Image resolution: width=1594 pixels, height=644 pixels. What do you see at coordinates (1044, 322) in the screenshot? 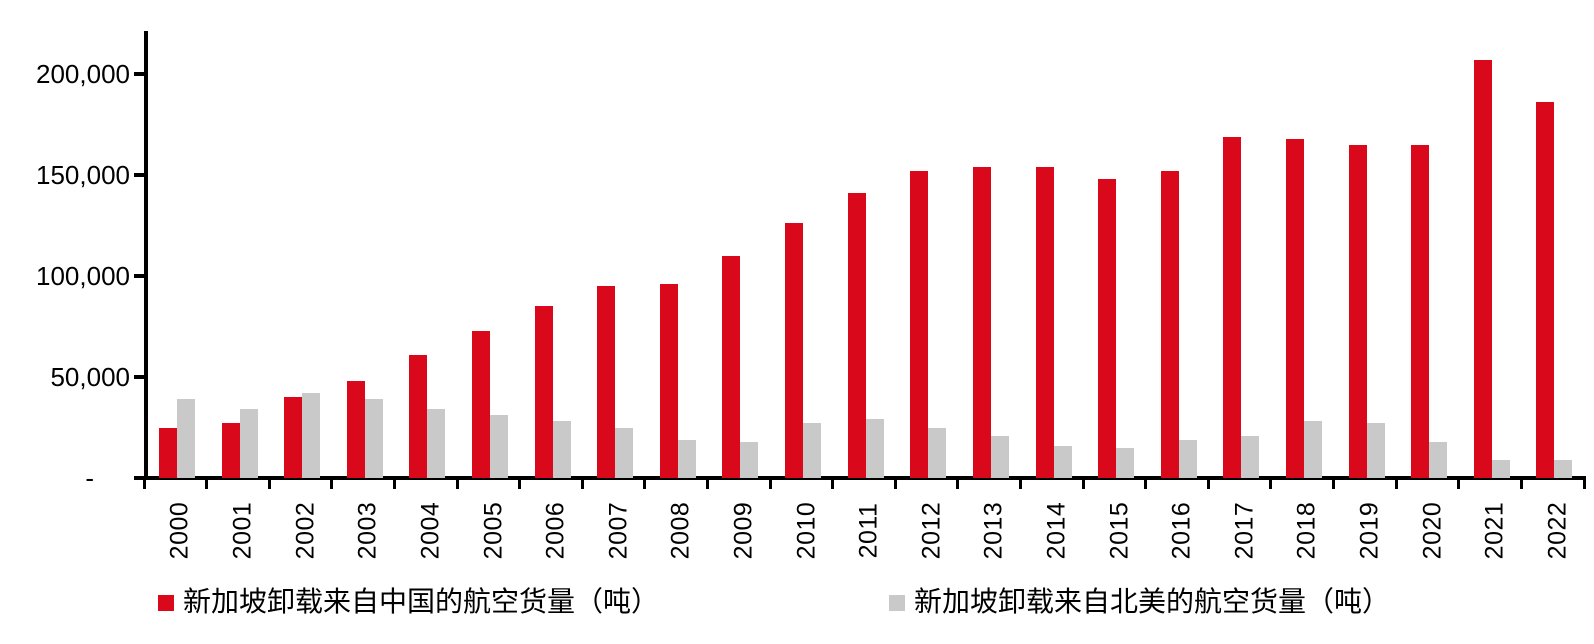
I see `bar-china-2014` at bounding box center [1044, 322].